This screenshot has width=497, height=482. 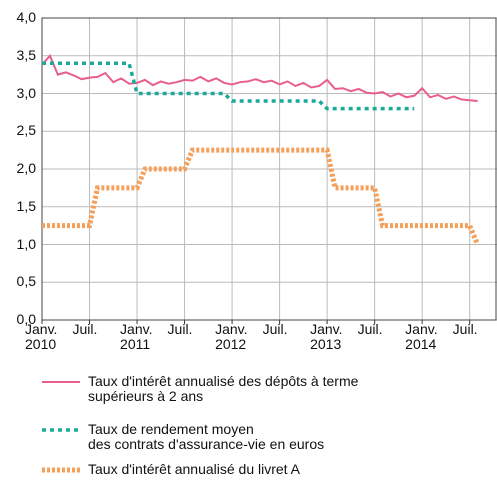 I want to click on x-tick-label: Janv. 2011, so click(x=136, y=336).